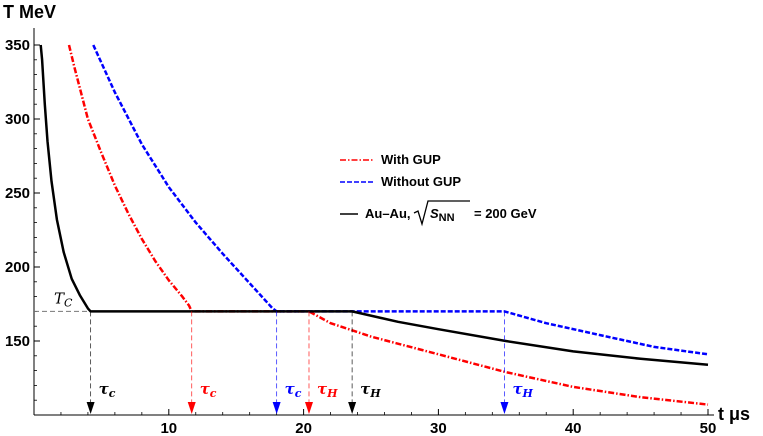 This screenshot has height=436, width=763. Describe the element at coordinates (505, 213) in the screenshot. I see `legend-label-suffix: = 200 GeV` at that location.